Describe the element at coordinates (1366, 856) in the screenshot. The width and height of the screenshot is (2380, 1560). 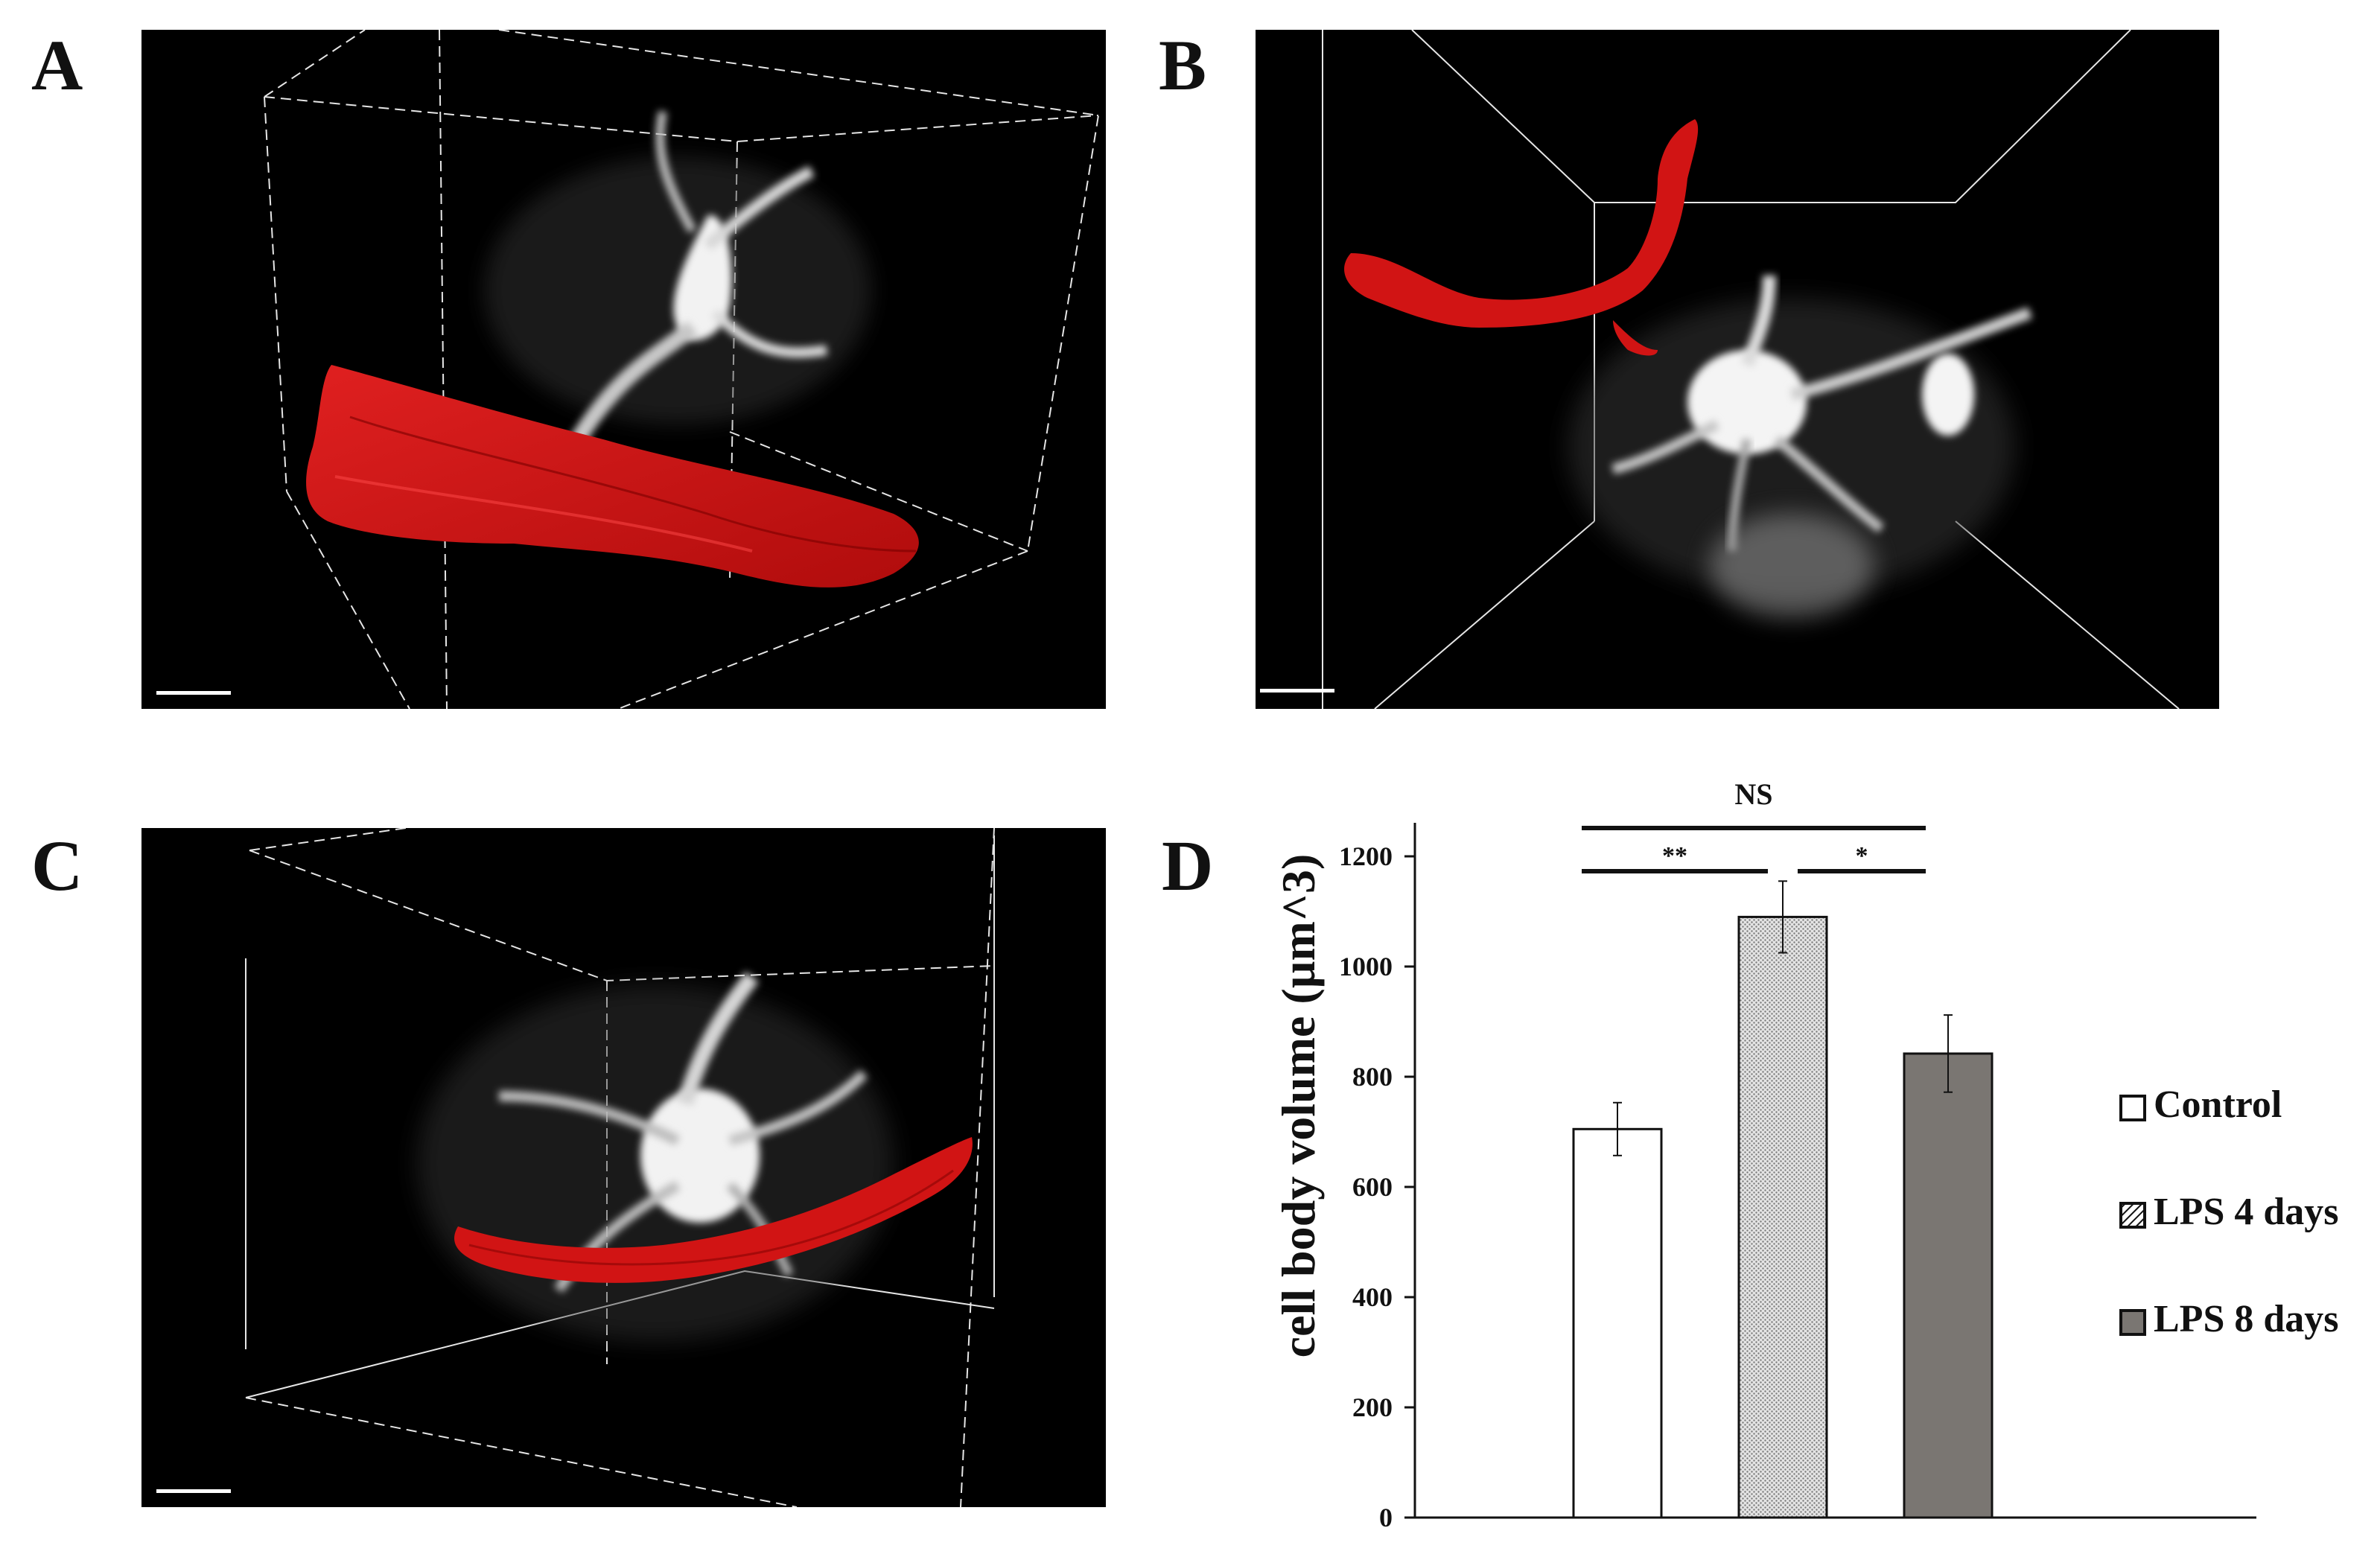
I see `y-tick-label: 1200` at that location.